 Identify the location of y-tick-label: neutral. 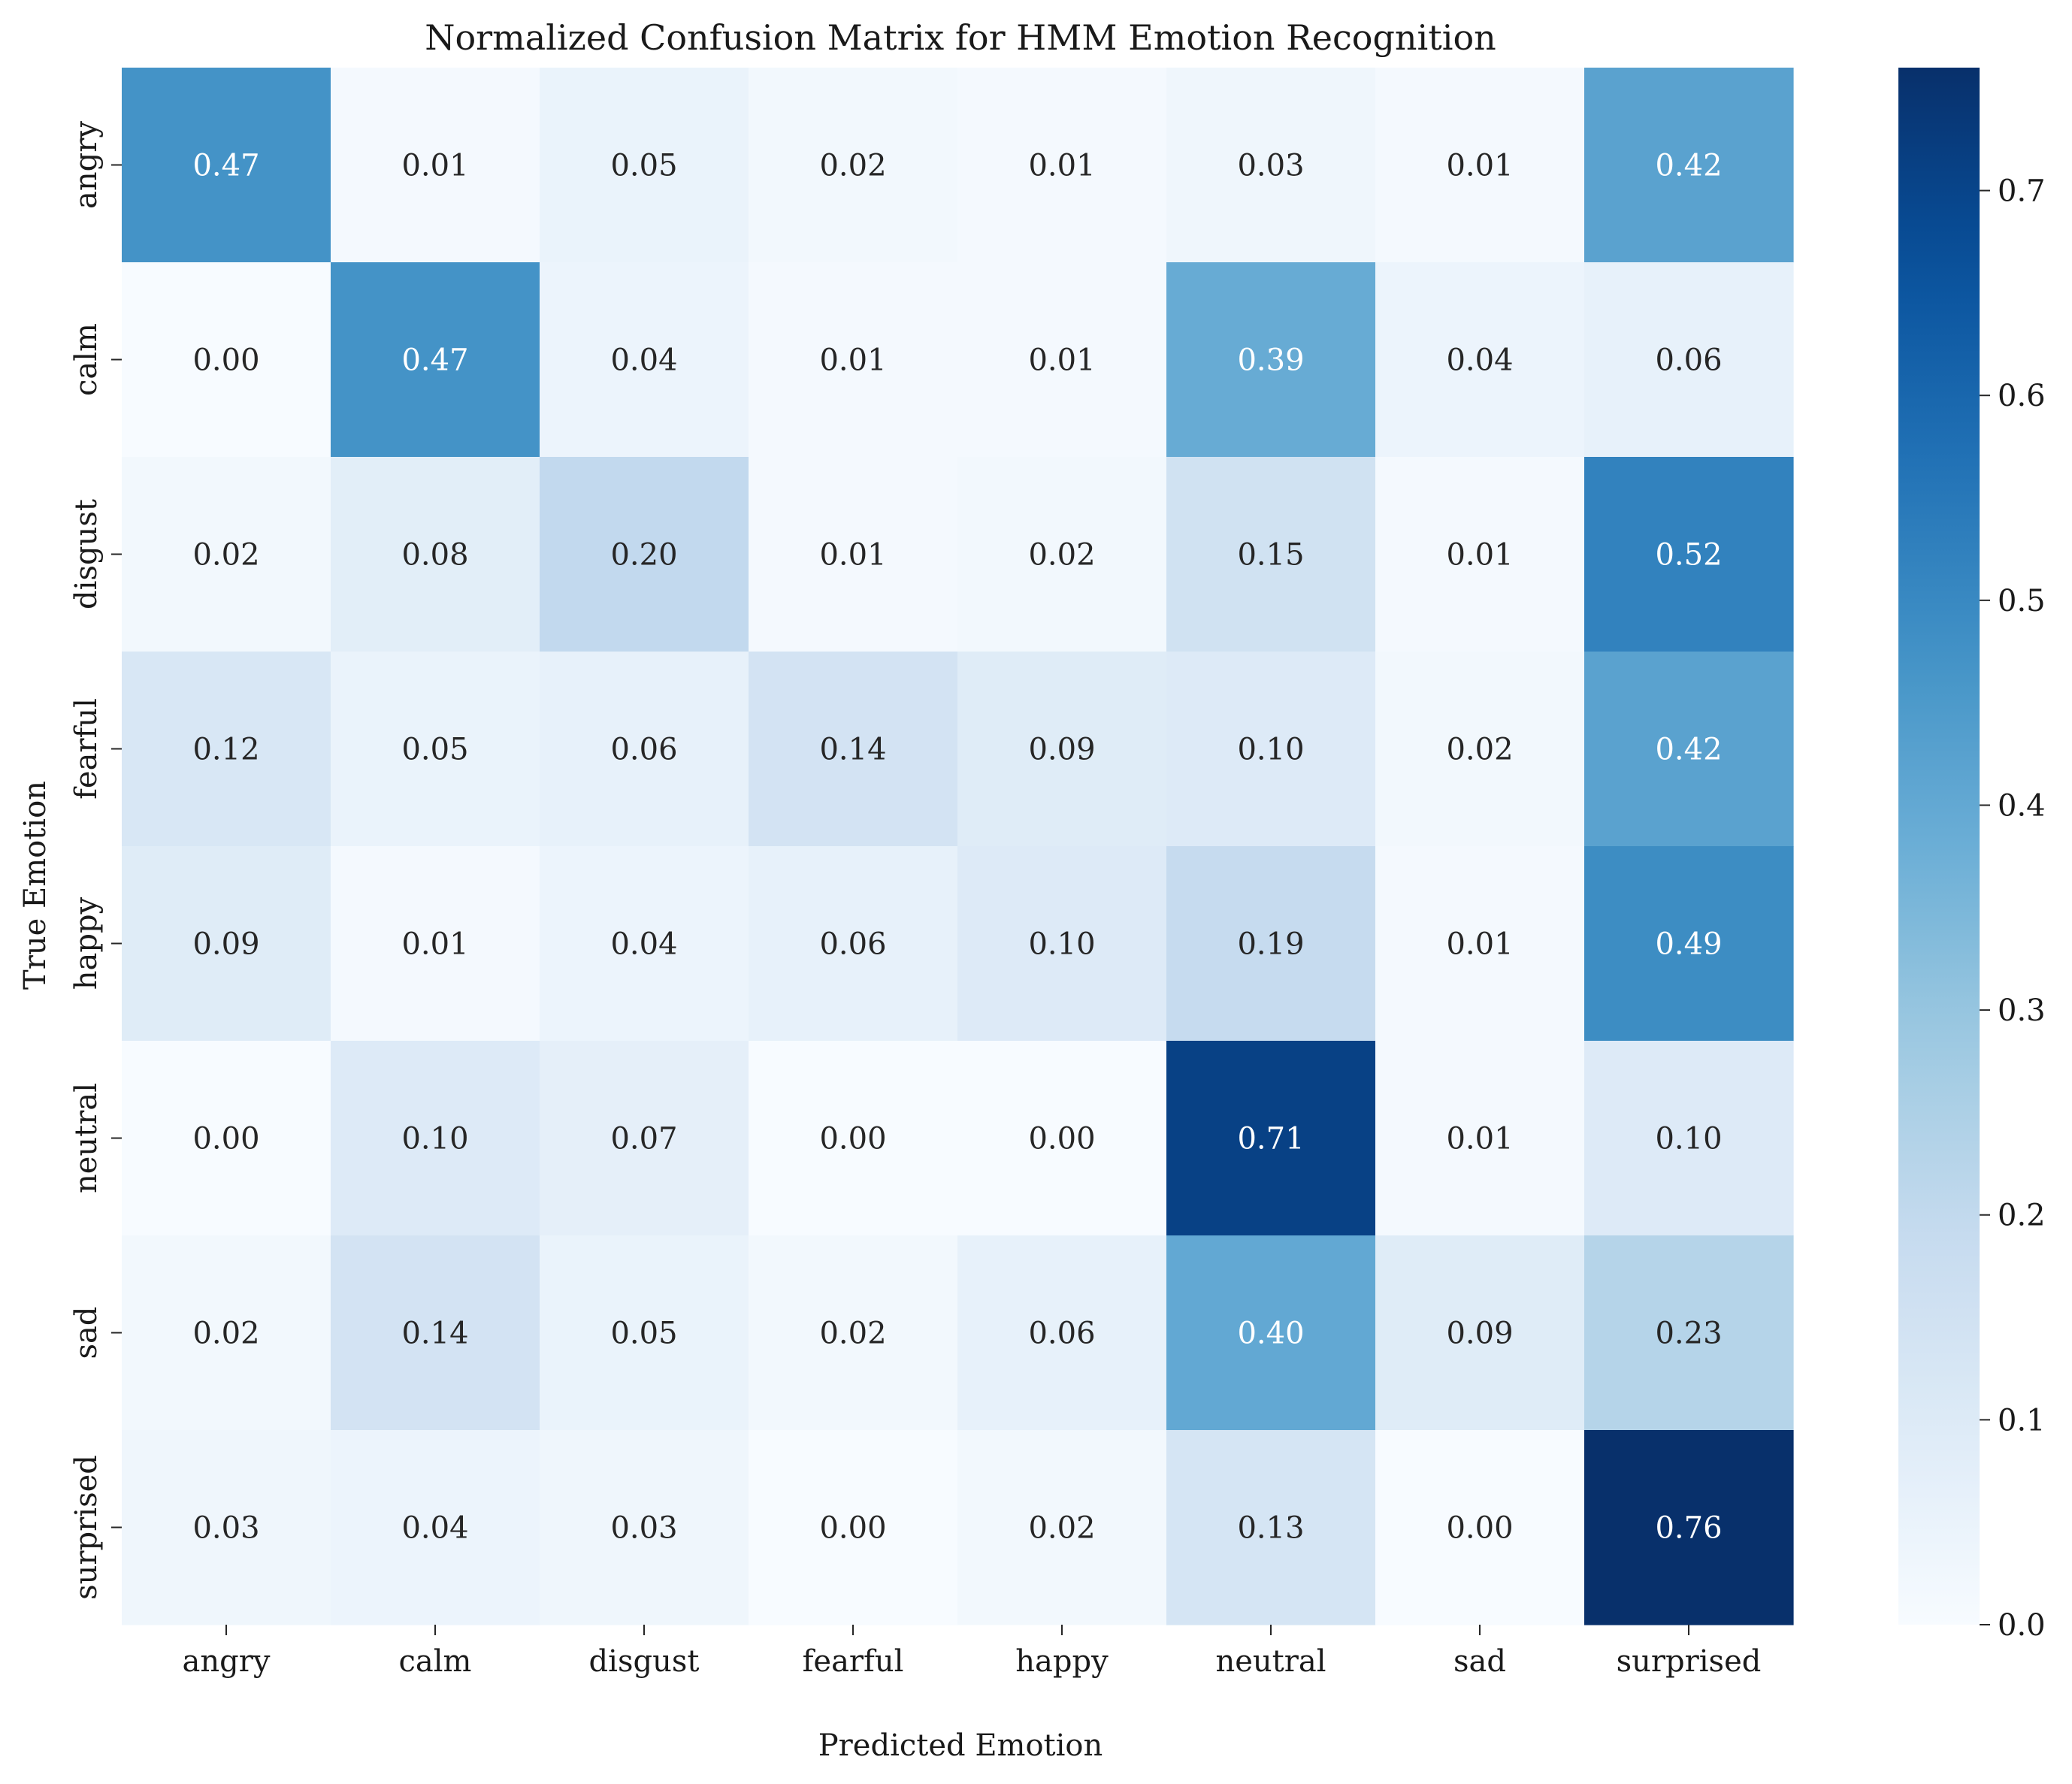
(86, 1138).